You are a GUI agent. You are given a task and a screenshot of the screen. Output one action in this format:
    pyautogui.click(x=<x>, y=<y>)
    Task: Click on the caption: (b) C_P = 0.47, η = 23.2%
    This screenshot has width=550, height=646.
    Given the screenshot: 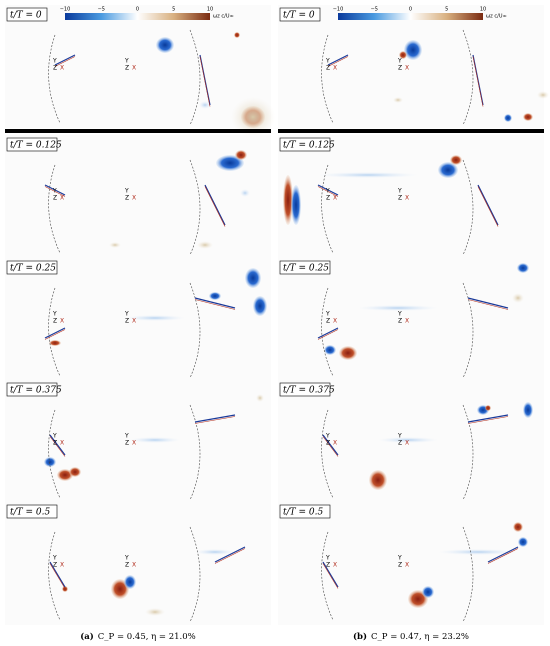 What is the action you would take?
    pyautogui.click(x=411, y=636)
    